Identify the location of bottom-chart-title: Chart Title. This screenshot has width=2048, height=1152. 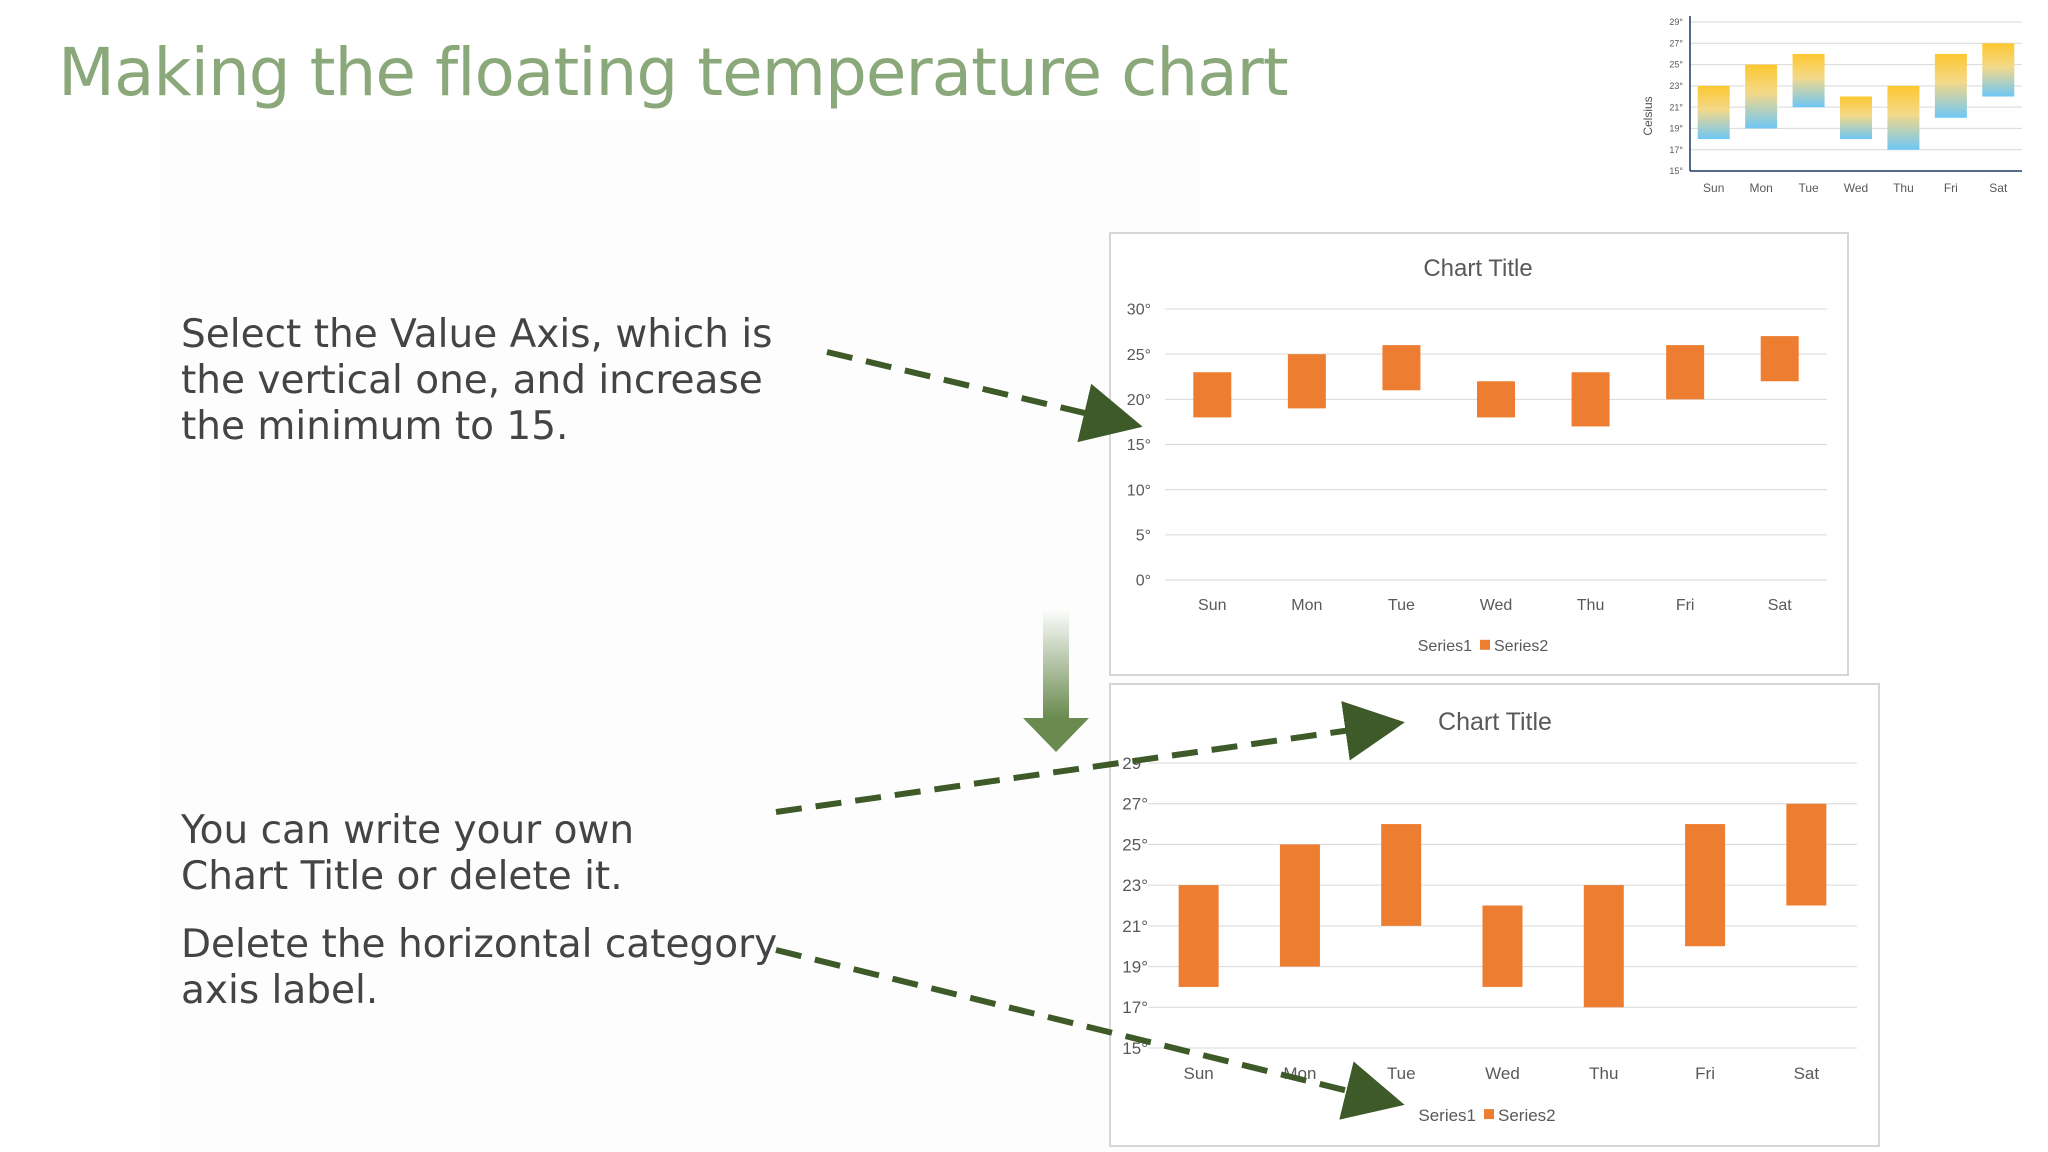
(1495, 722).